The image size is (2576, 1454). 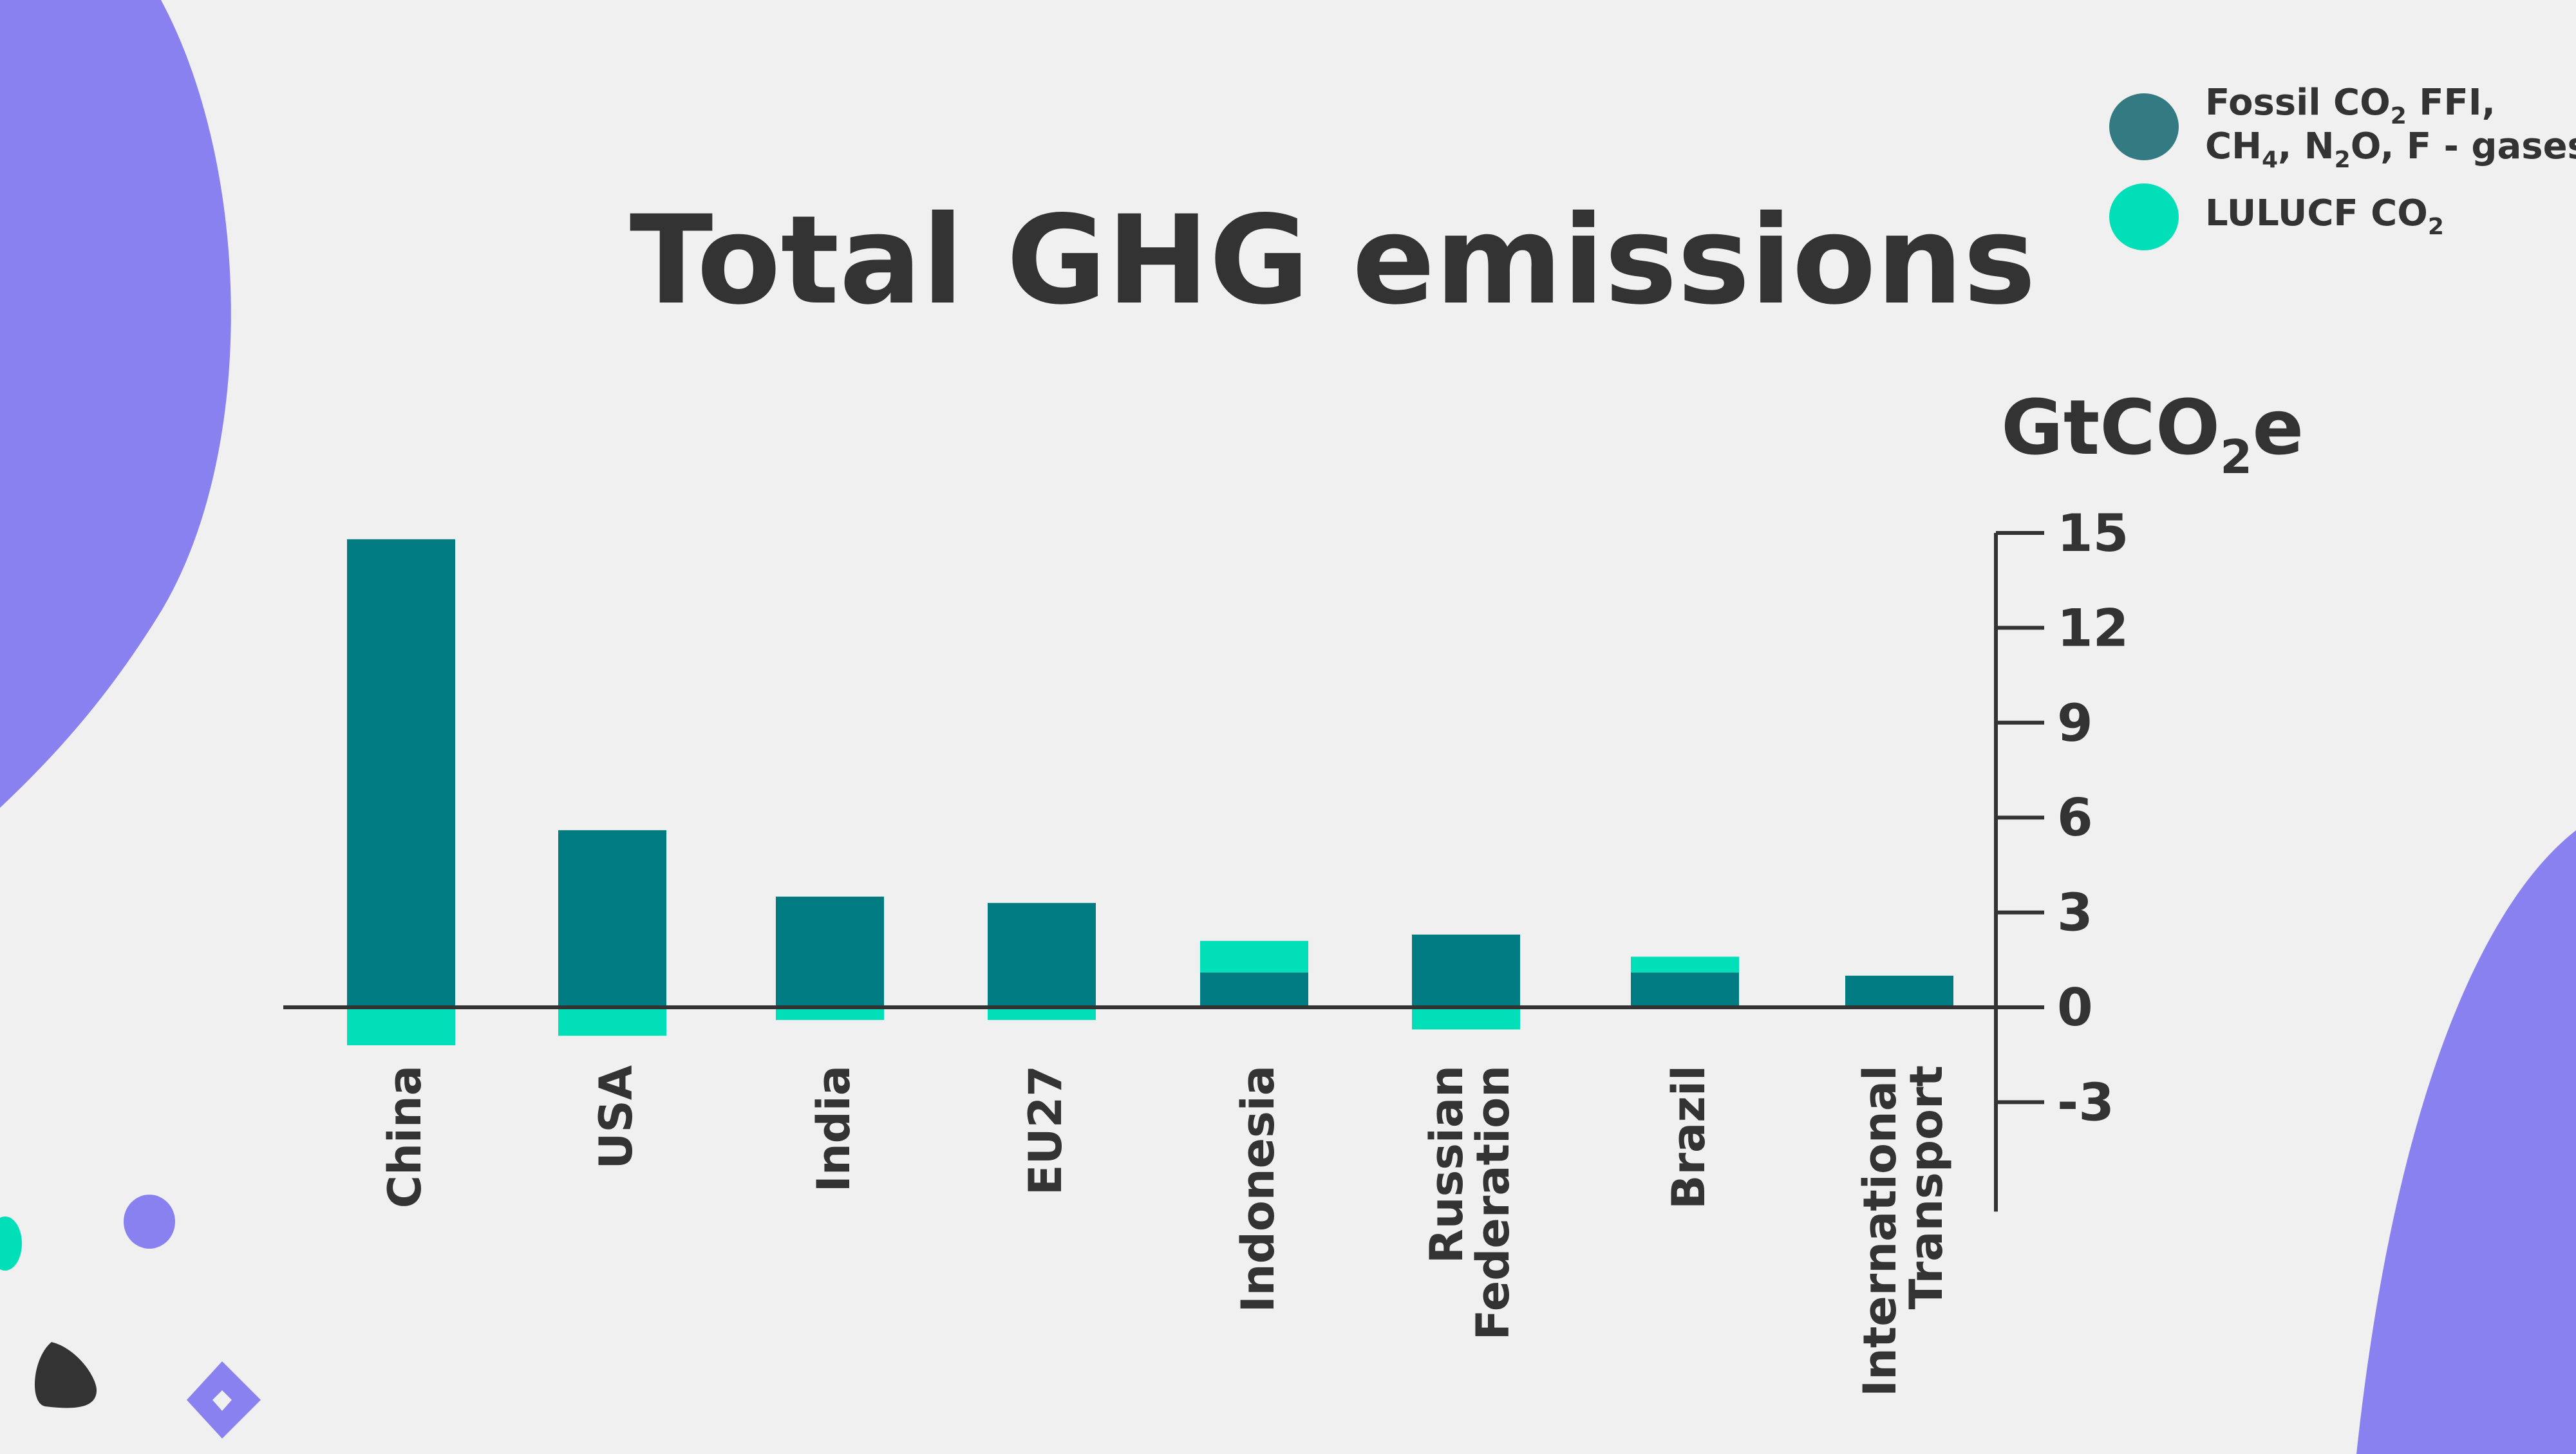 What do you see at coordinates (2350, 106) in the screenshot?
I see `legend-label: Fossil CO2 FFI,` at bounding box center [2350, 106].